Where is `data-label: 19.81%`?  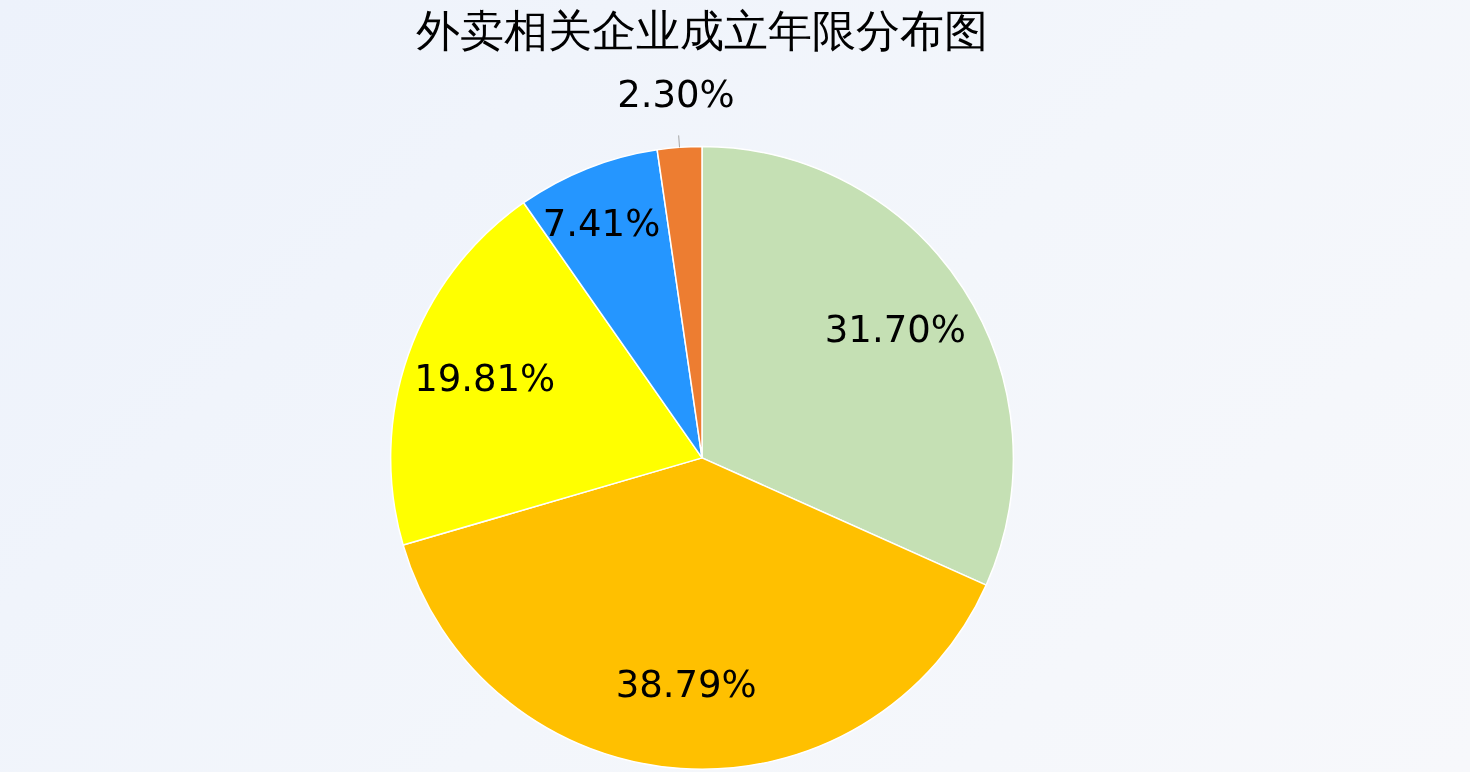
data-label: 19.81% is located at coordinates (485, 379).